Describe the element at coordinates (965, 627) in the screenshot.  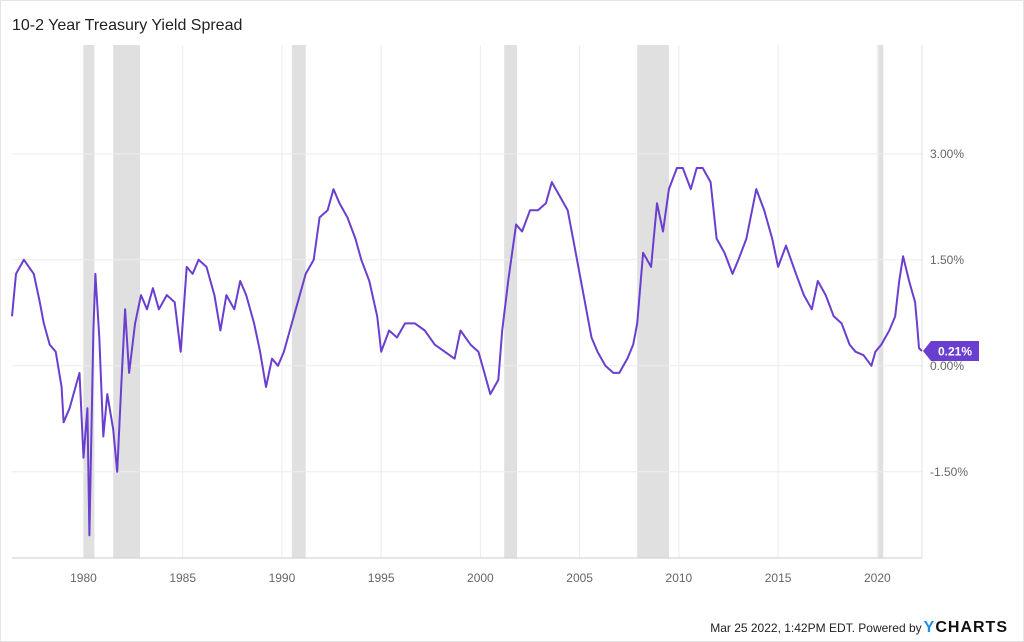
I see `ycharts-logo: YCHARTS` at that location.